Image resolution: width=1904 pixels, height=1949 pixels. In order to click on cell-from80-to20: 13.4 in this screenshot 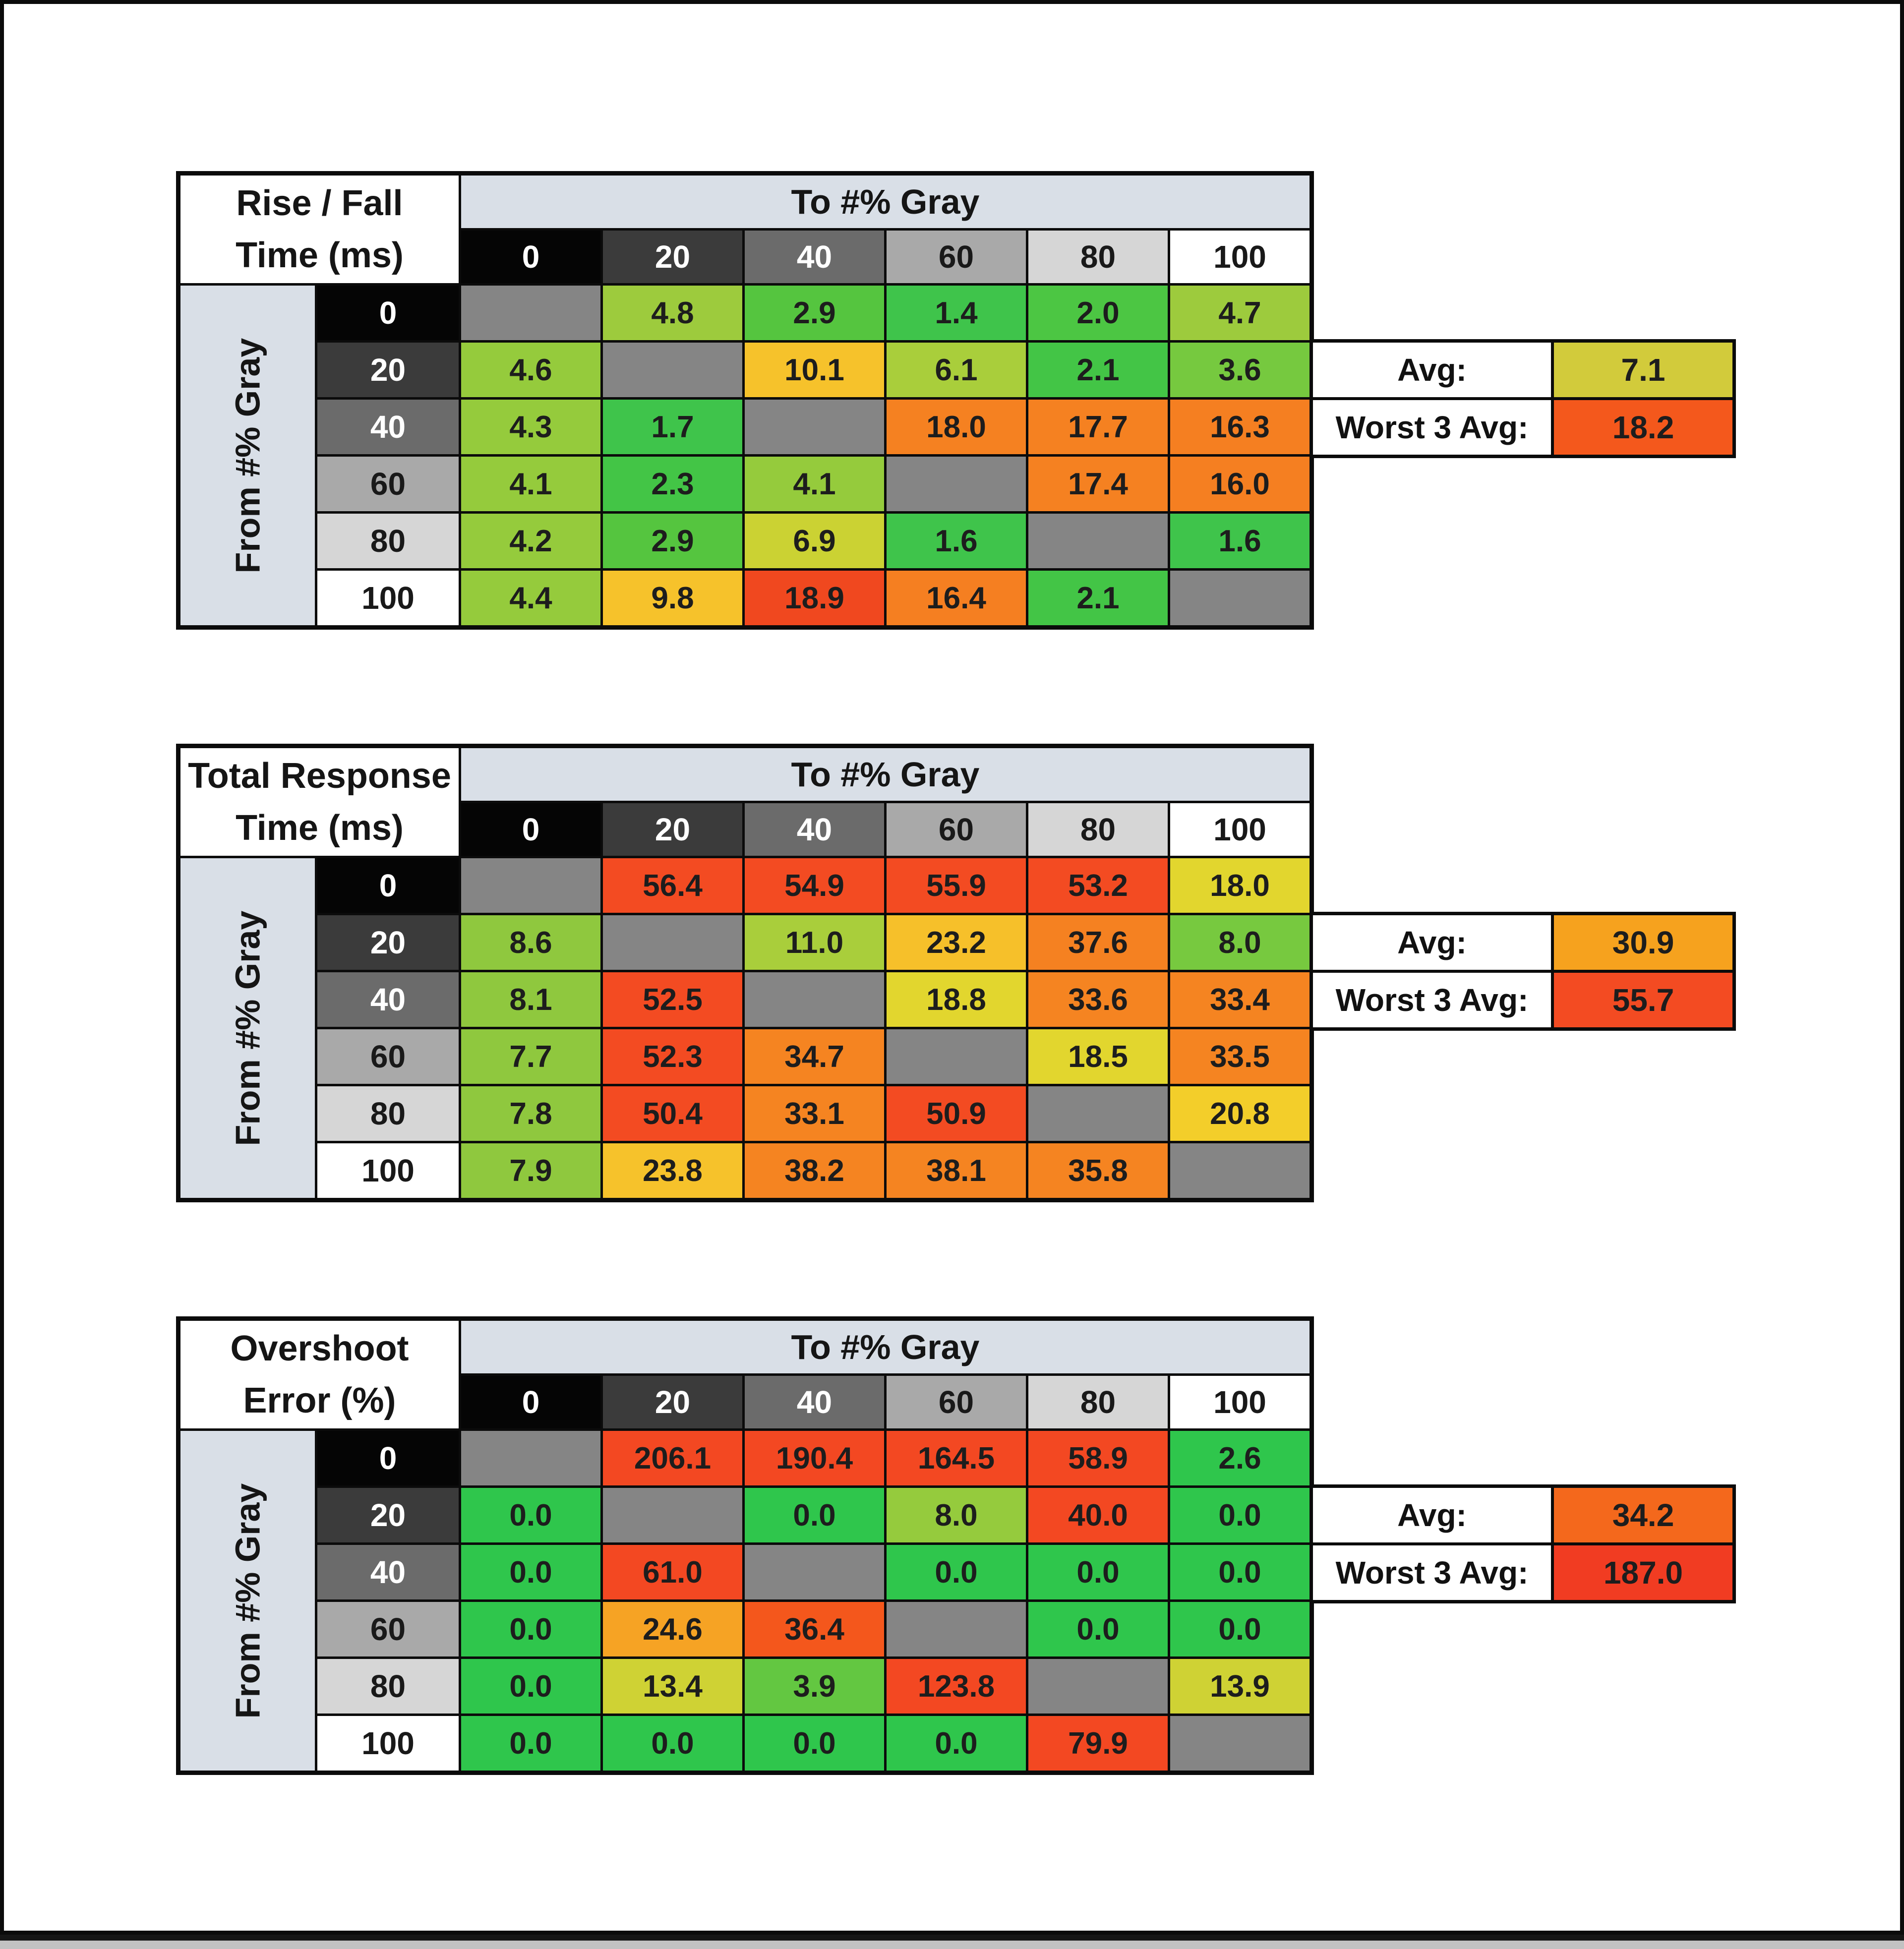, I will do `click(672, 1686)`.